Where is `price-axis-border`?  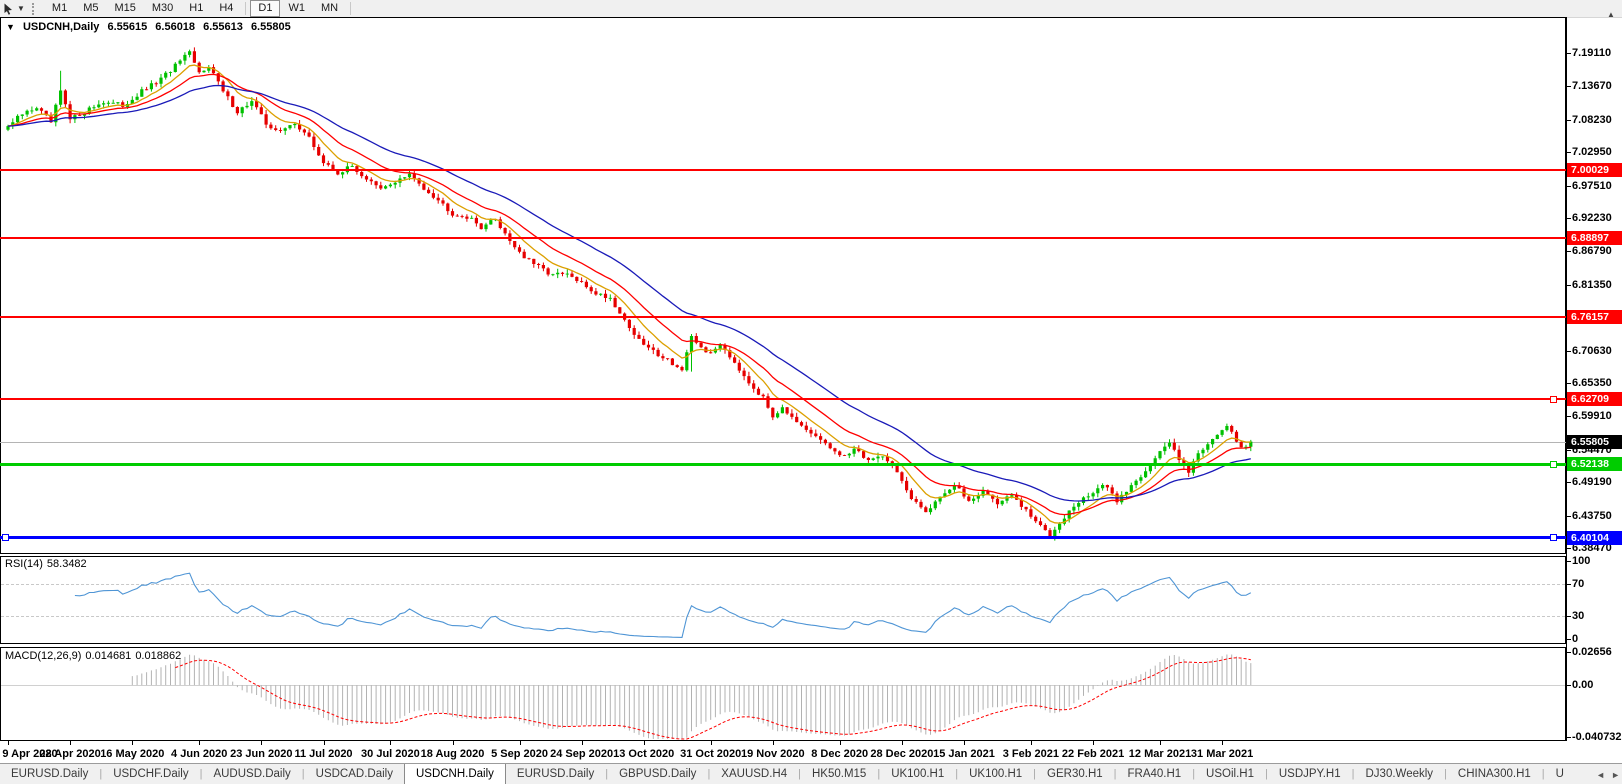 price-axis-border is located at coordinates (1566, 379).